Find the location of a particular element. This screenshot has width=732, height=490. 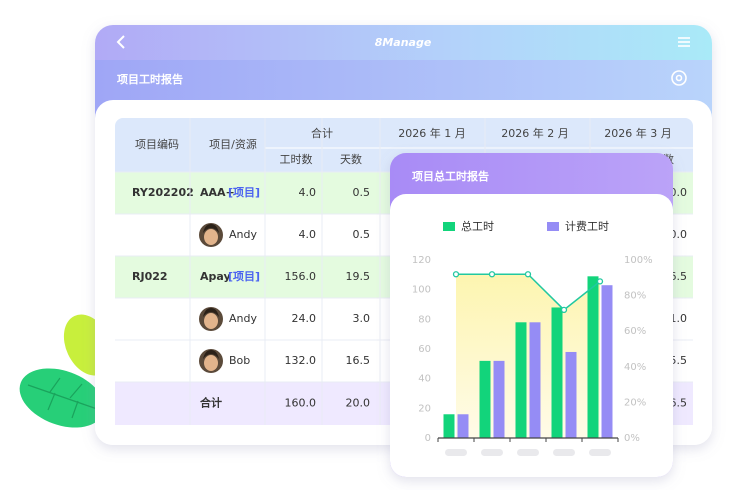

item-name: Apay is located at coordinates (215, 276).